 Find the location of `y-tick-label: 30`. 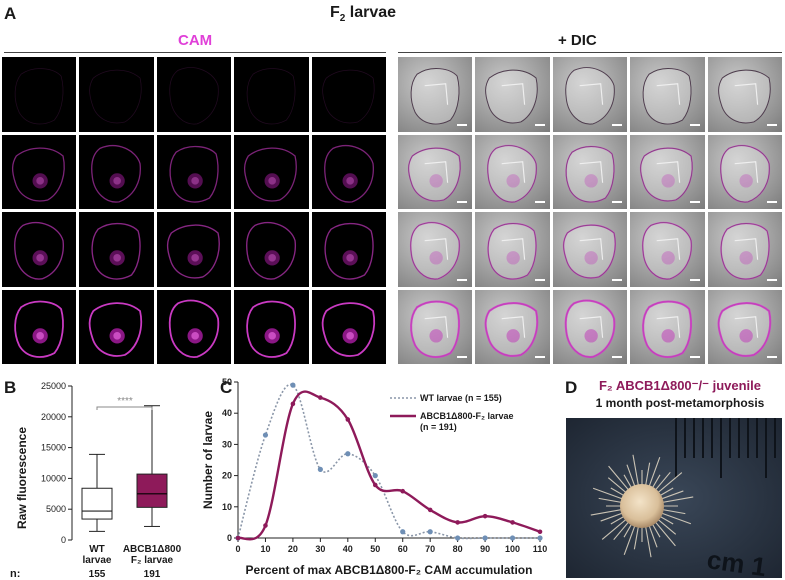

y-tick-label: 30 is located at coordinates (227, 444).